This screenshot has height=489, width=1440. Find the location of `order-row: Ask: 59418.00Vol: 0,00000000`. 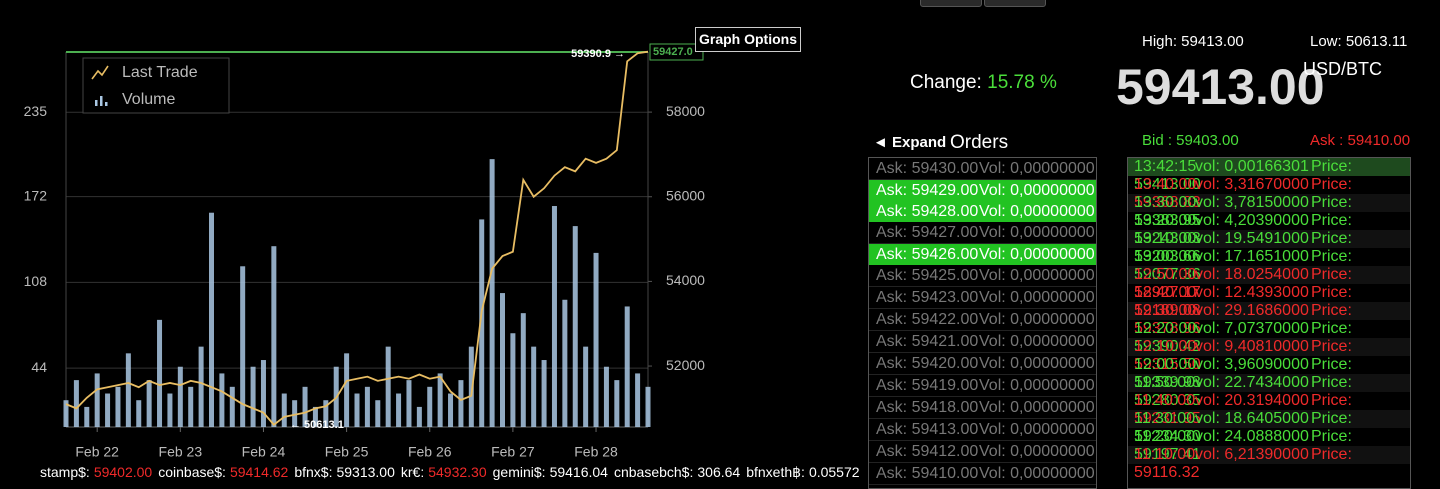

order-row: Ask: 59418.00Vol: 0,00000000 is located at coordinates (982, 408).